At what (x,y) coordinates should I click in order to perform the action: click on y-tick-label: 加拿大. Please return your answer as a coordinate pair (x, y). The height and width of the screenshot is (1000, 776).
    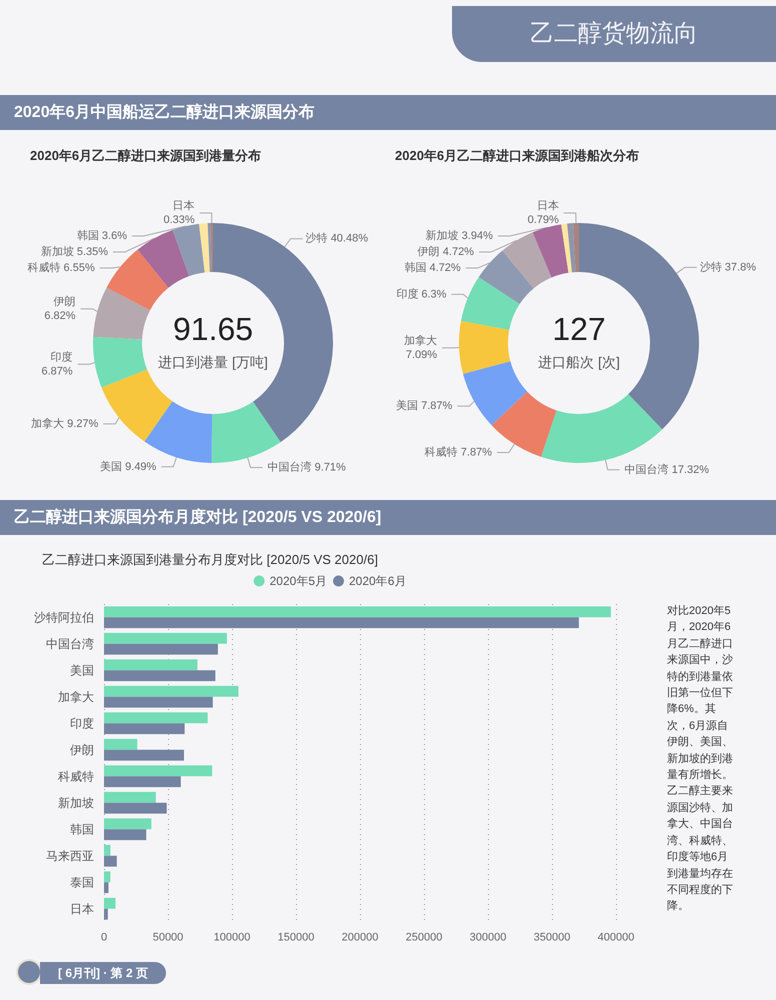
    Looking at the image, I should click on (76, 697).